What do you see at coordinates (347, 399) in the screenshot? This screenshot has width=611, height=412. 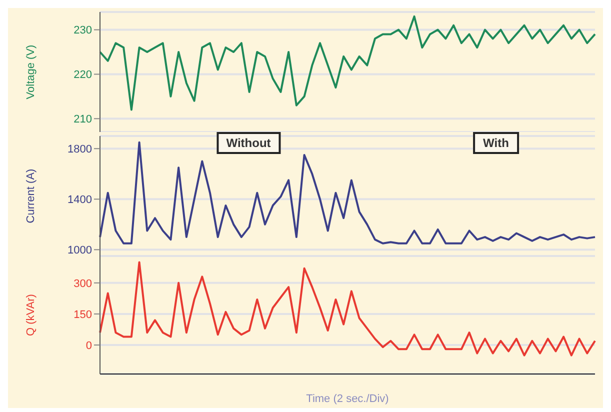 I see `x-axis-title: Time (2 sec./Div)` at bounding box center [347, 399].